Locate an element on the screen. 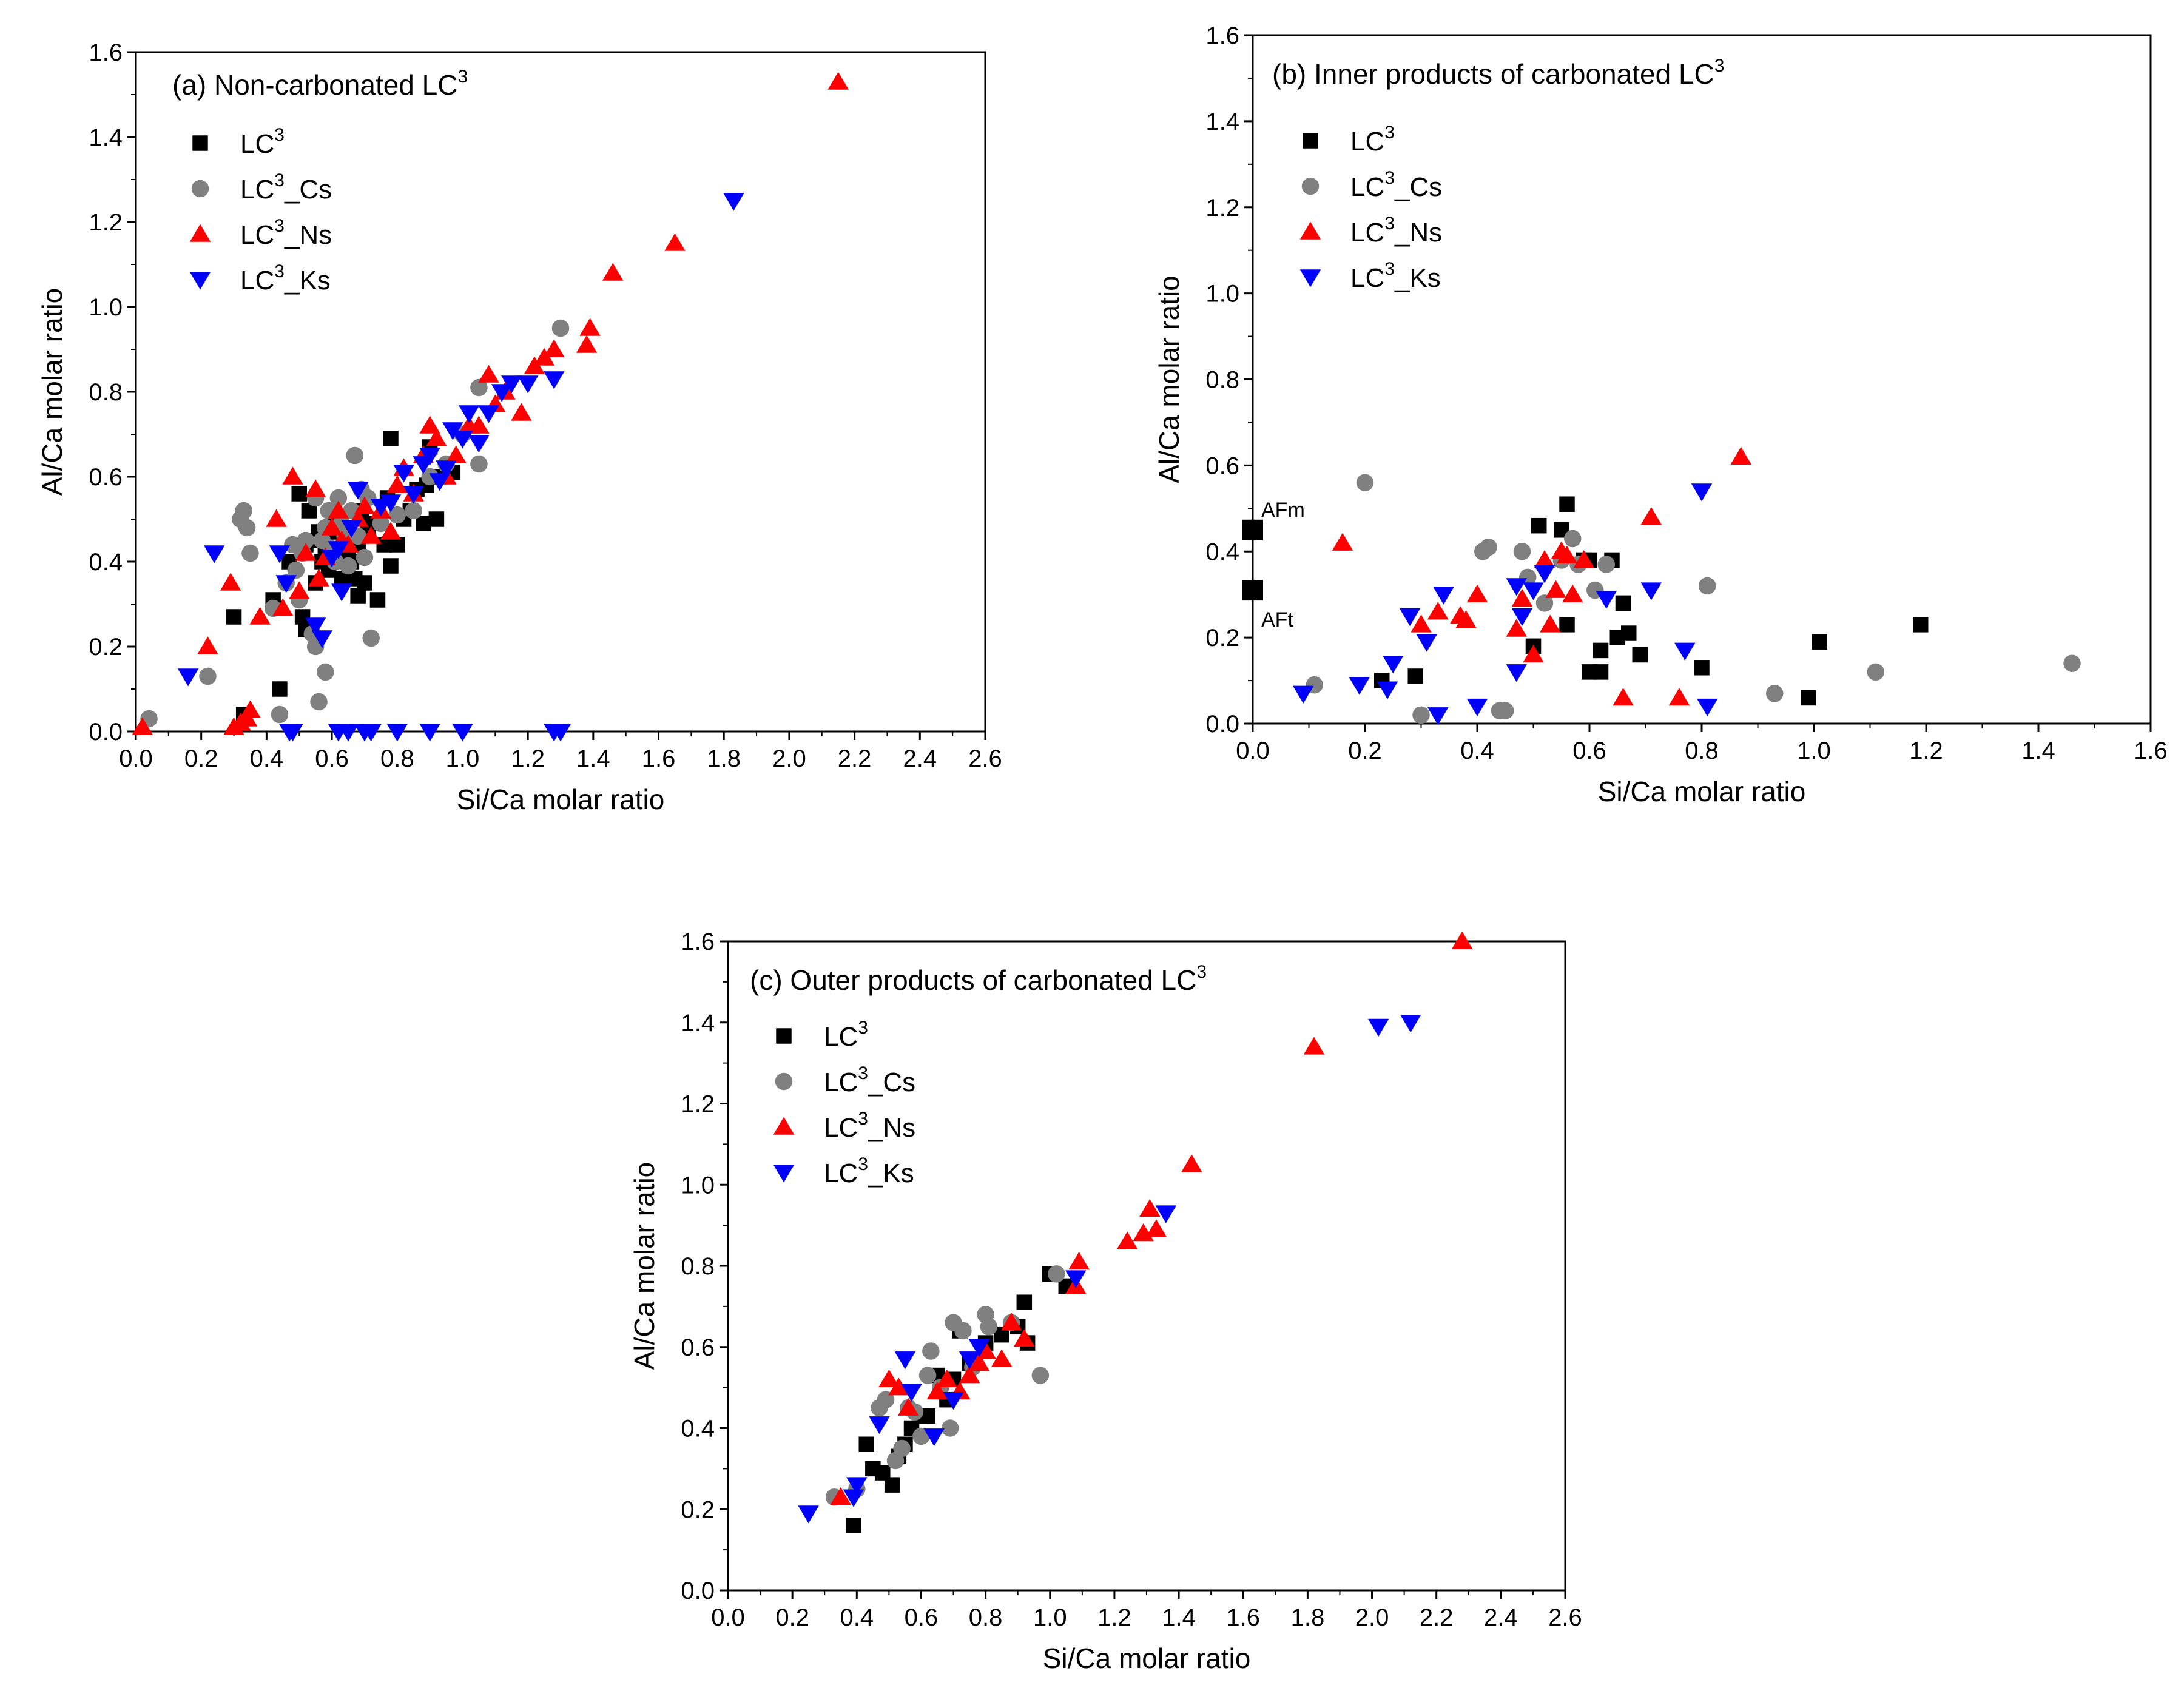 This screenshot has height=1708, width=2184. x-tick-label: 0.8 is located at coordinates (1702, 751).